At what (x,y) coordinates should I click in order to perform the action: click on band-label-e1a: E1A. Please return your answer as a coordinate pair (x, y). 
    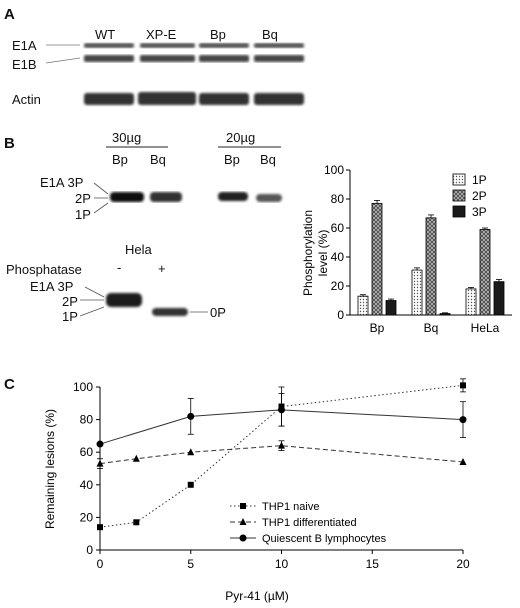
    Looking at the image, I should click on (24, 45).